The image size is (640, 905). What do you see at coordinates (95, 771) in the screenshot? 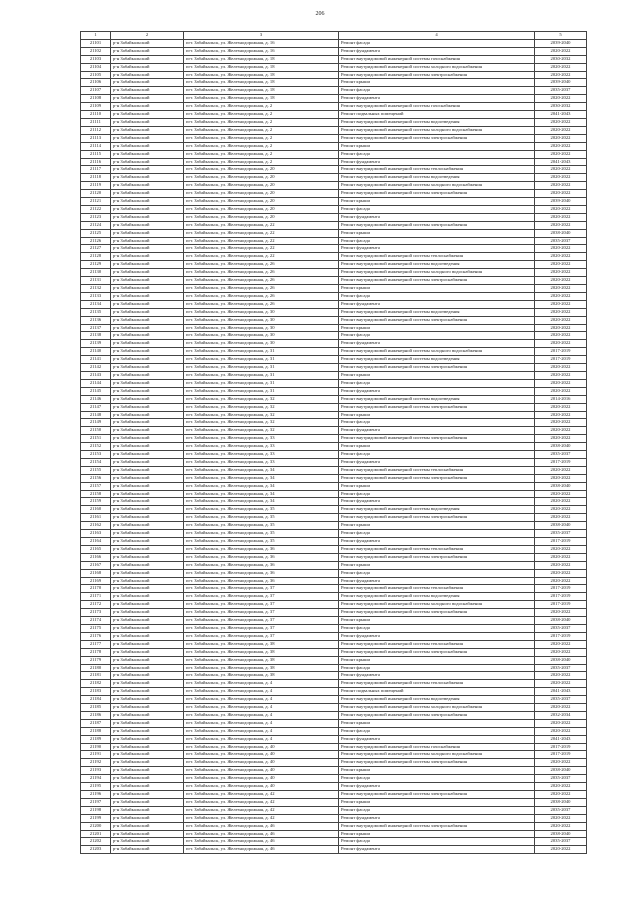
I see `row-number: 21193` at bounding box center [95, 771].